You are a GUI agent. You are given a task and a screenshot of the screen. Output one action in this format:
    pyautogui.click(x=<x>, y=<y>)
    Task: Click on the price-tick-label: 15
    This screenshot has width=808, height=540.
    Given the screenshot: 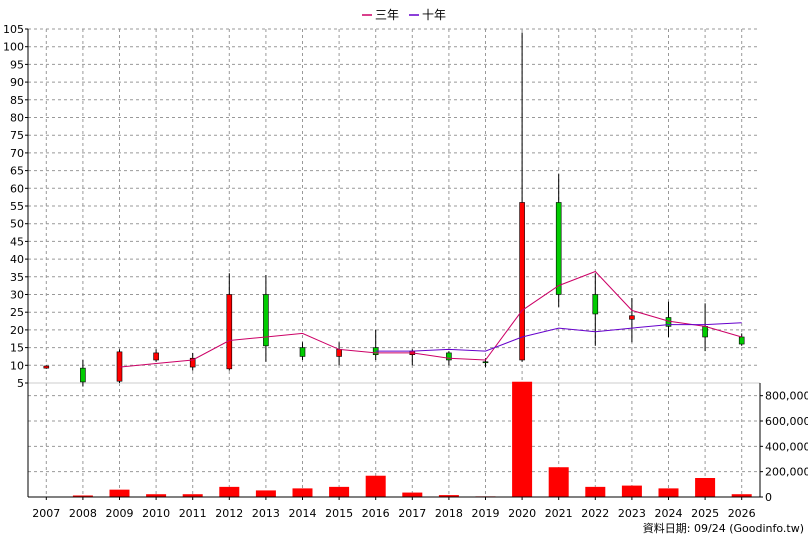 What is the action you would take?
    pyautogui.click(x=17, y=348)
    